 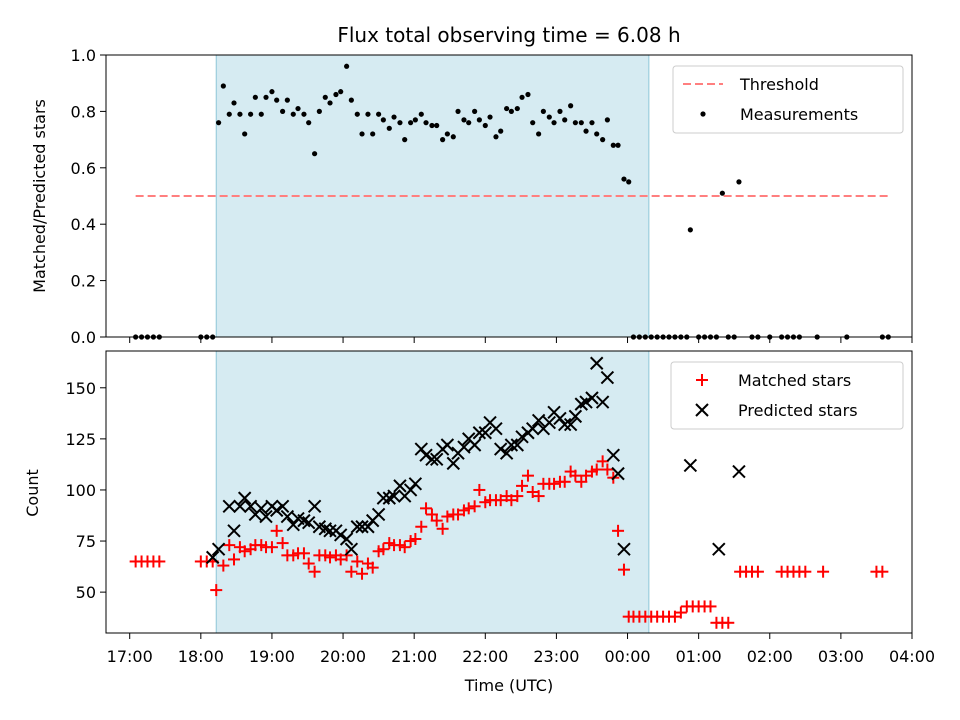 I want to click on top-y-tick-label: 0.0, so click(x=83, y=337).